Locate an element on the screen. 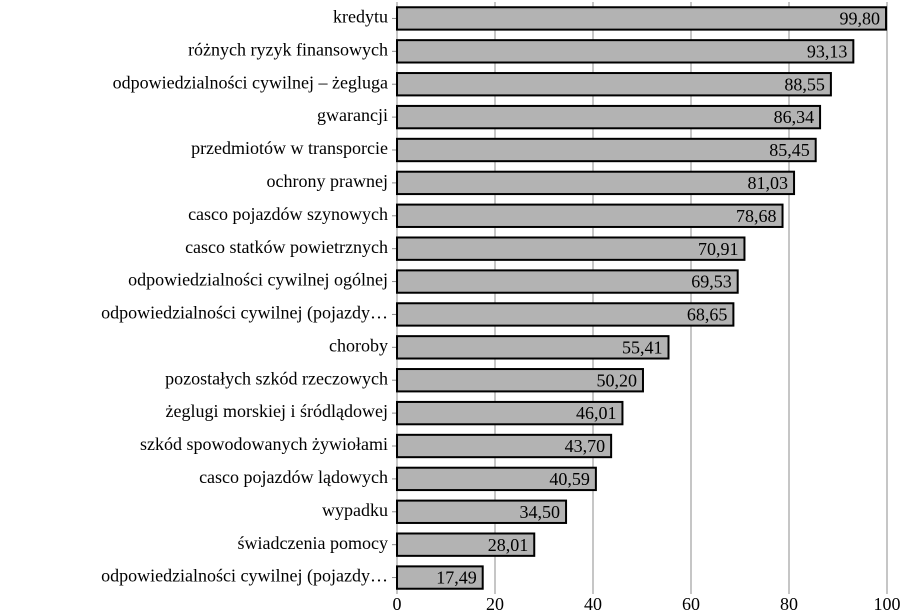  value-label: 78,68 is located at coordinates (756, 216).